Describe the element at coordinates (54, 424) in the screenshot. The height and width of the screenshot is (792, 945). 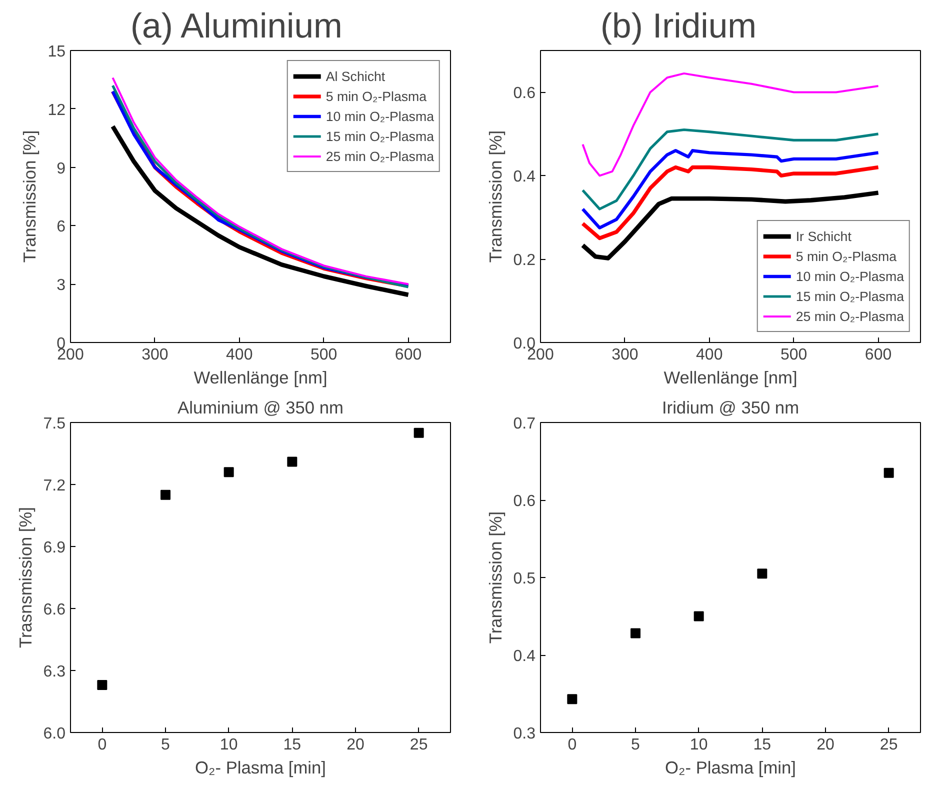
I see `y-tick-label: 7.5` at that location.